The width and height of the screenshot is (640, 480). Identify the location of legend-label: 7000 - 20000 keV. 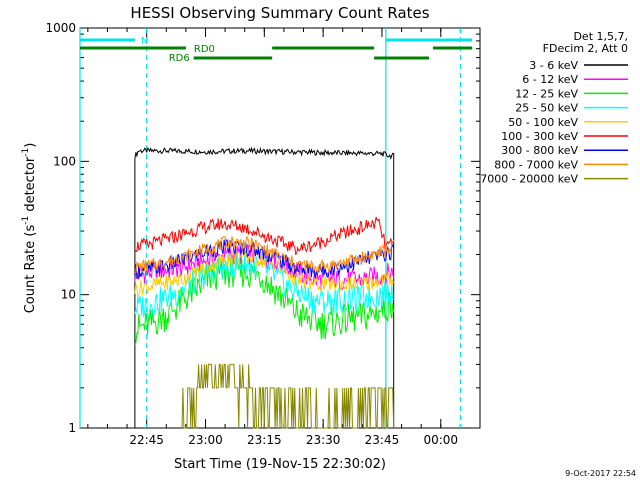
(529, 179).